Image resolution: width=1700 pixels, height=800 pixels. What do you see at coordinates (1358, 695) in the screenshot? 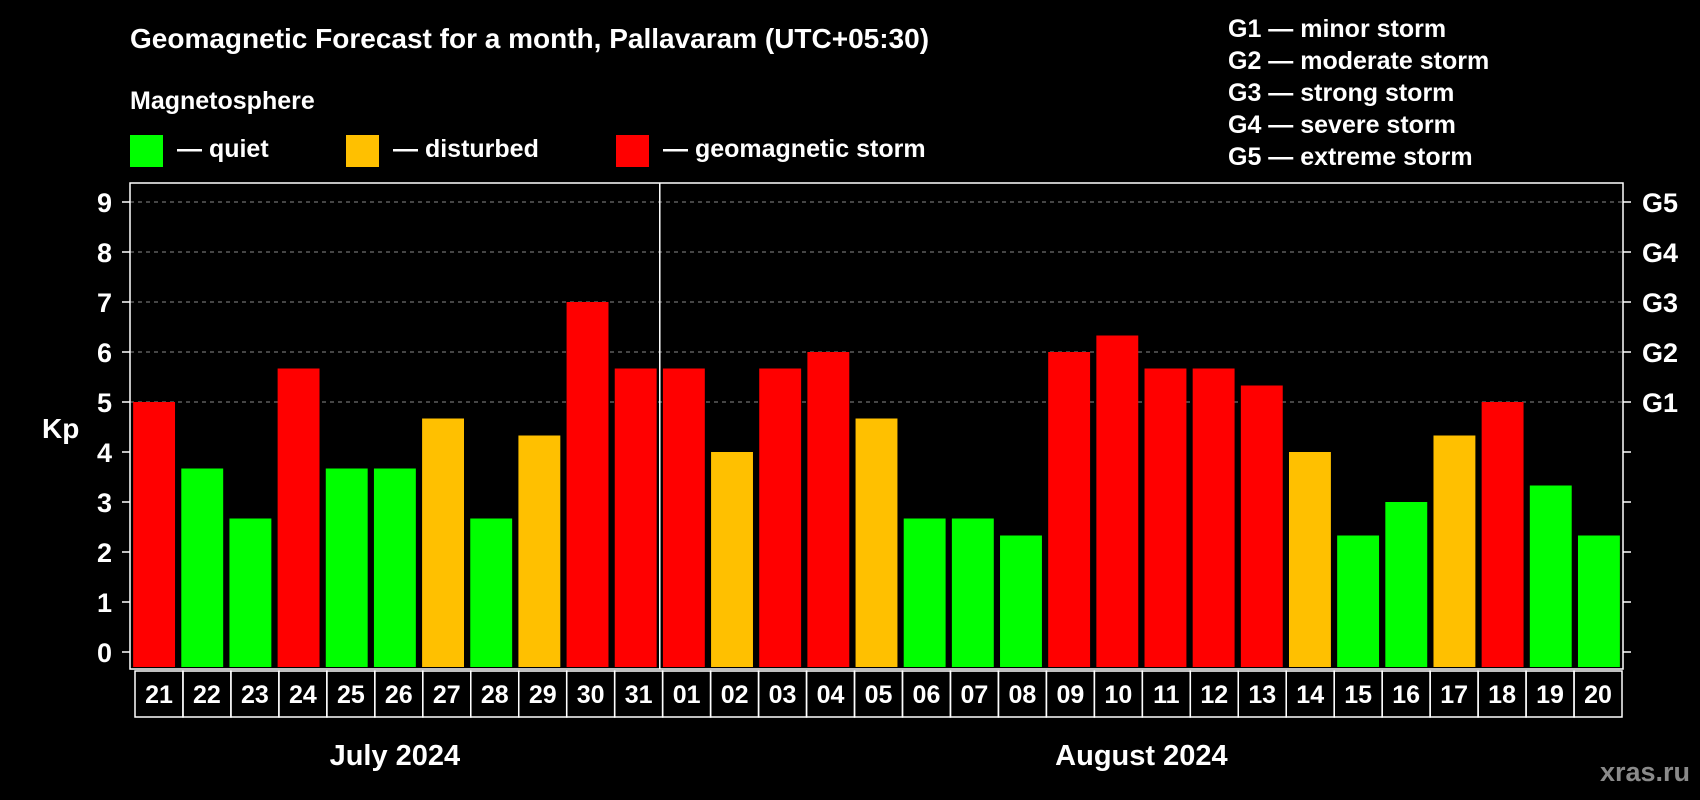
I see `x-tick-label-15: 15` at bounding box center [1358, 695].